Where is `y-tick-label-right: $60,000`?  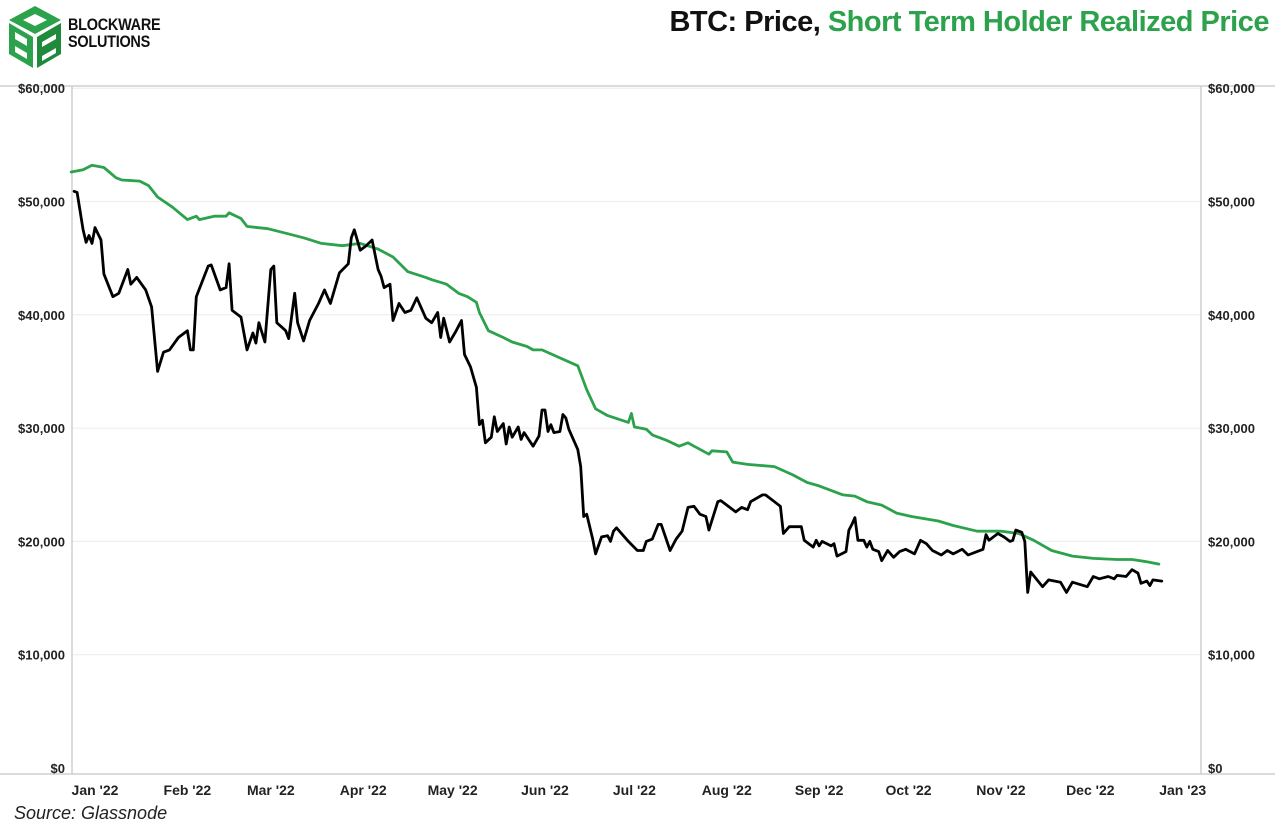
y-tick-label-right: $60,000 is located at coordinates (1231, 88).